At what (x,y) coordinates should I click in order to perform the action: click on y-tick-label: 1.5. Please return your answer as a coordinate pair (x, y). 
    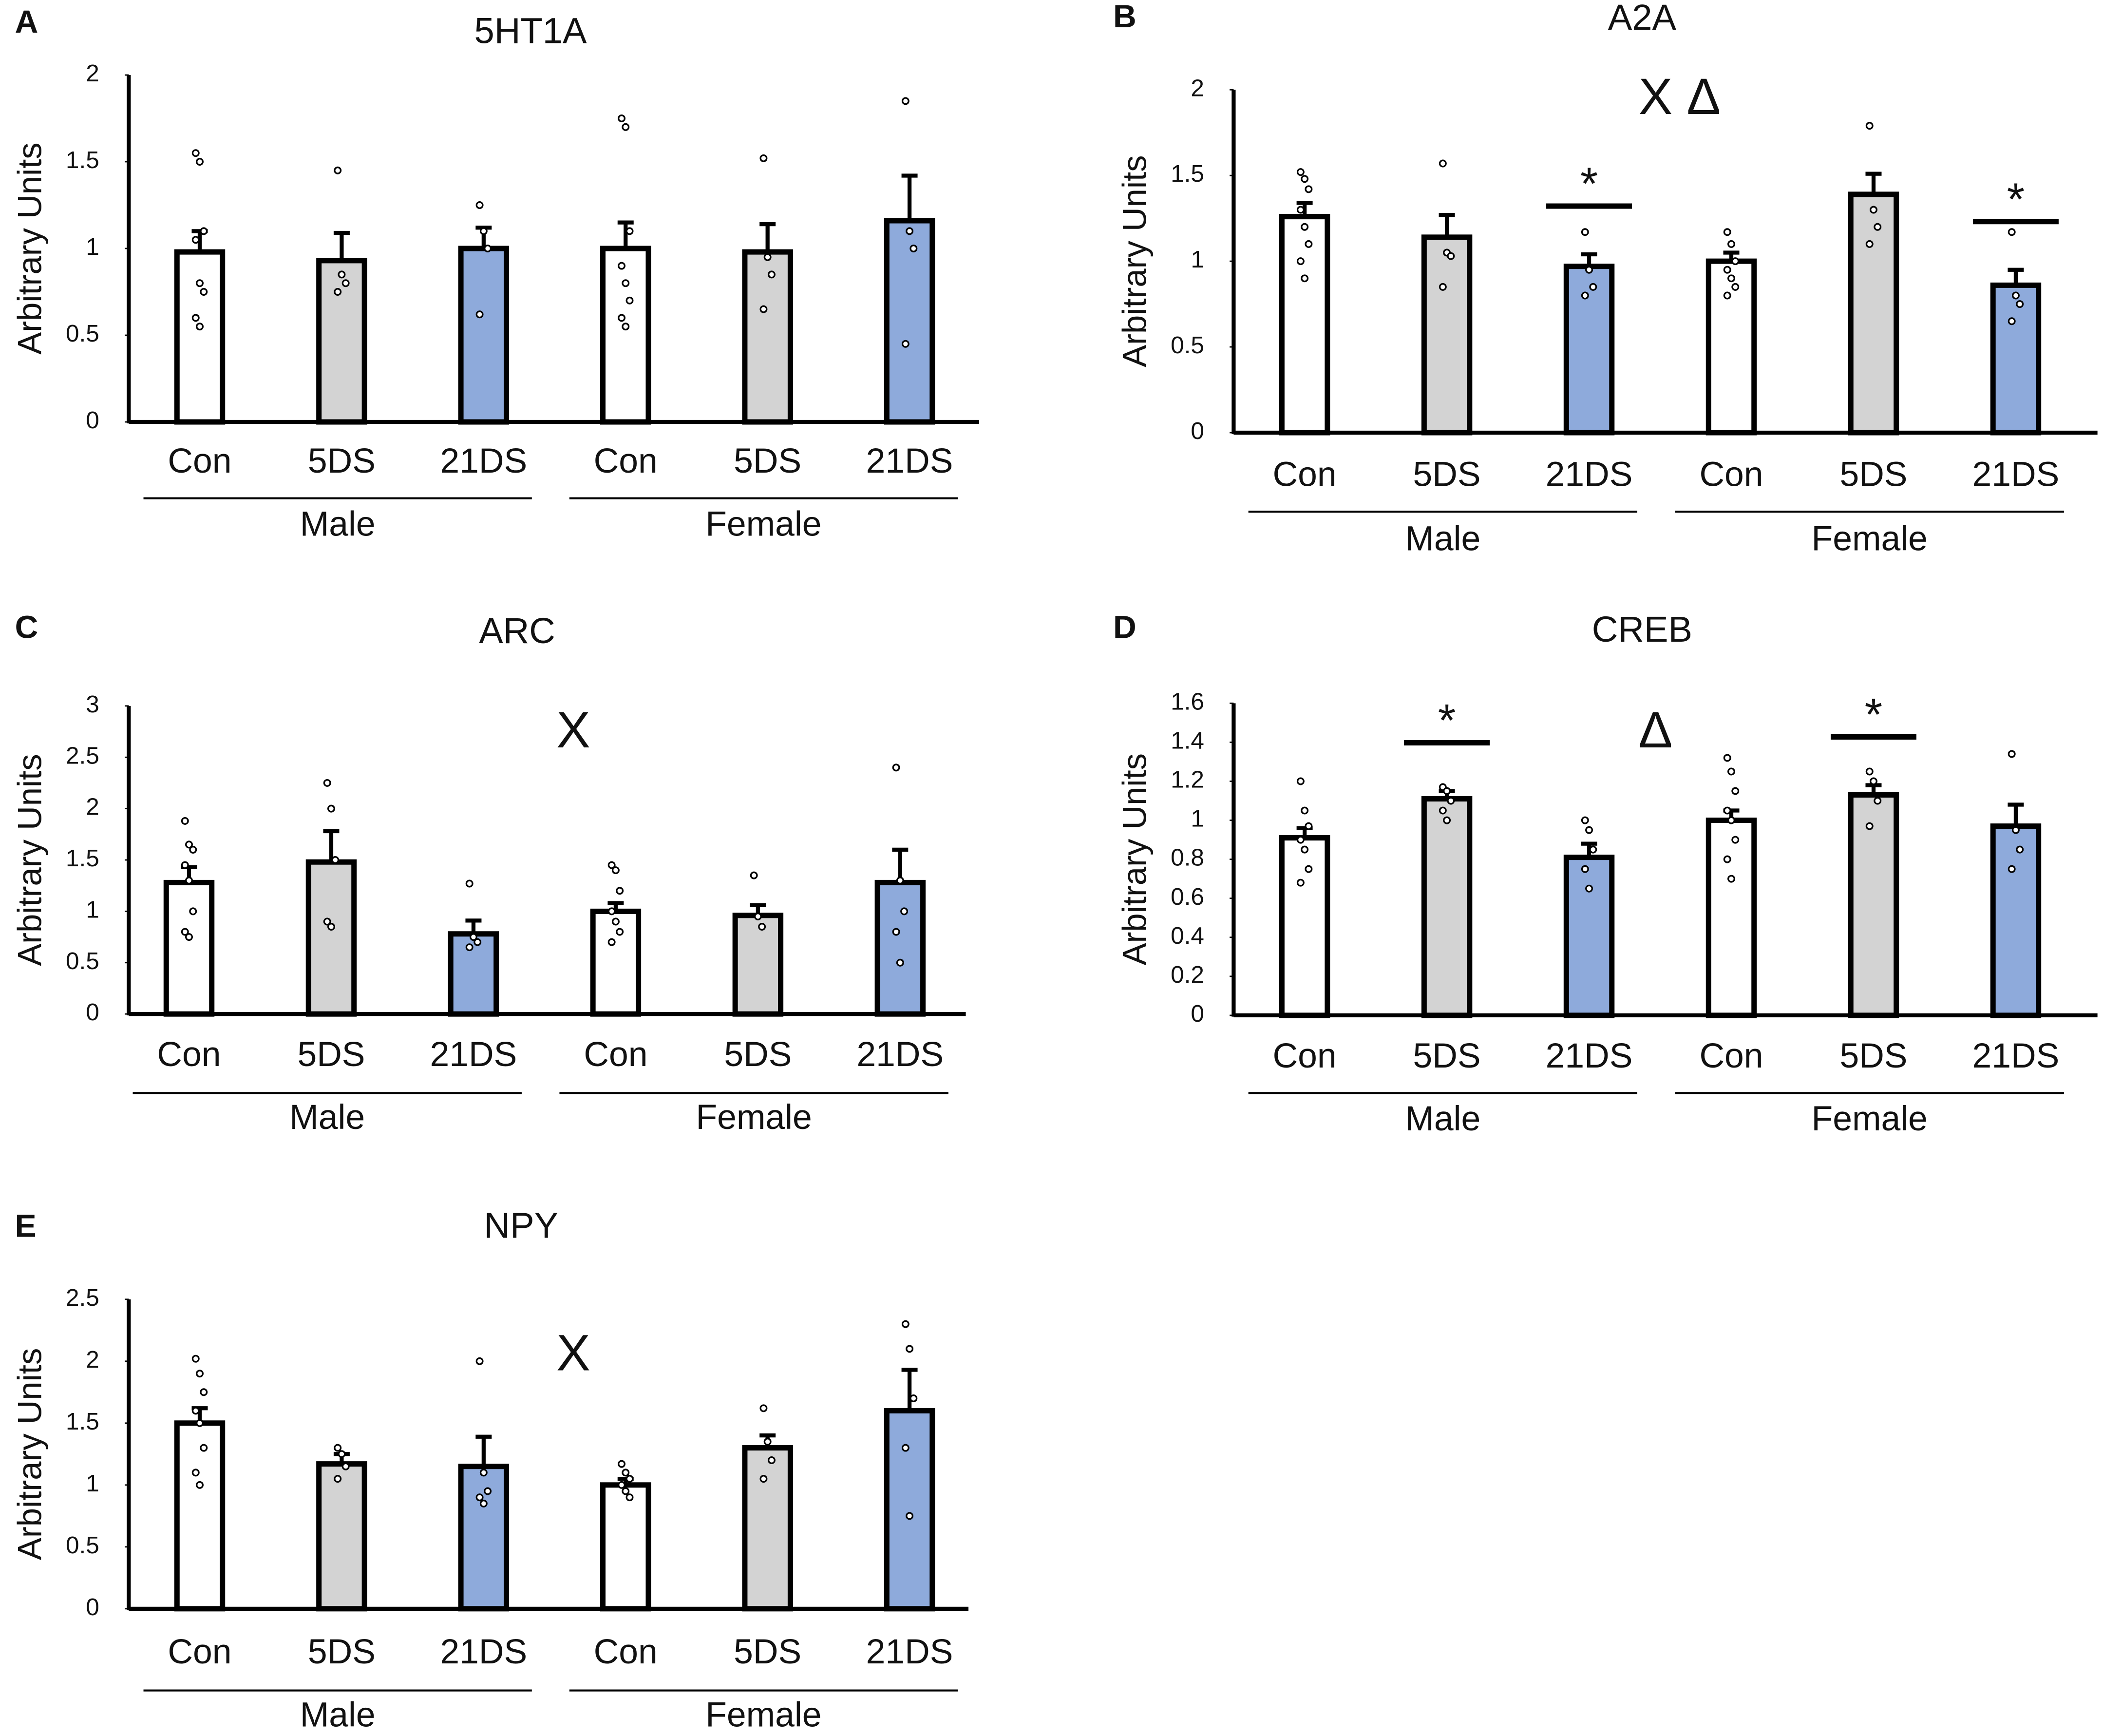
    Looking at the image, I should click on (1187, 173).